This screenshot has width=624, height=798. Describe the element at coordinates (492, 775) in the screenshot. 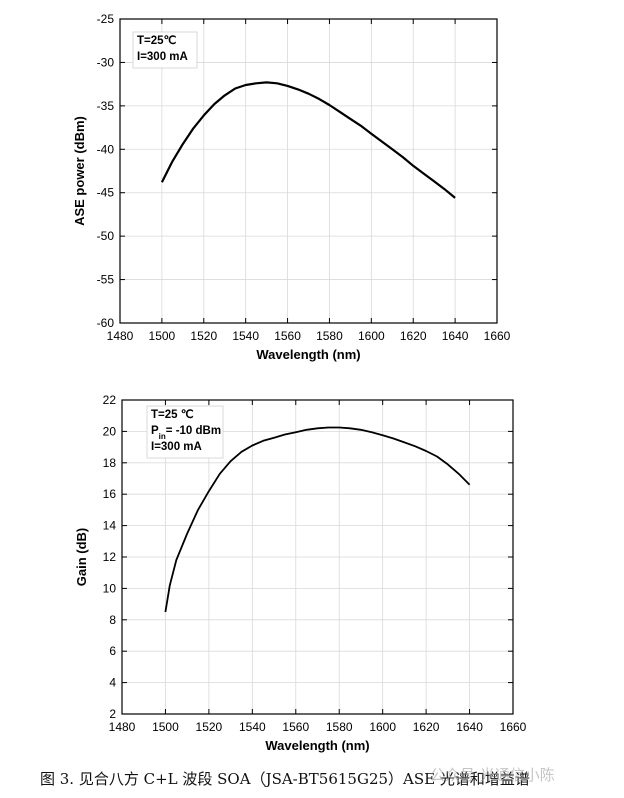

I see `watermark: 公众号·光通信小陈` at that location.